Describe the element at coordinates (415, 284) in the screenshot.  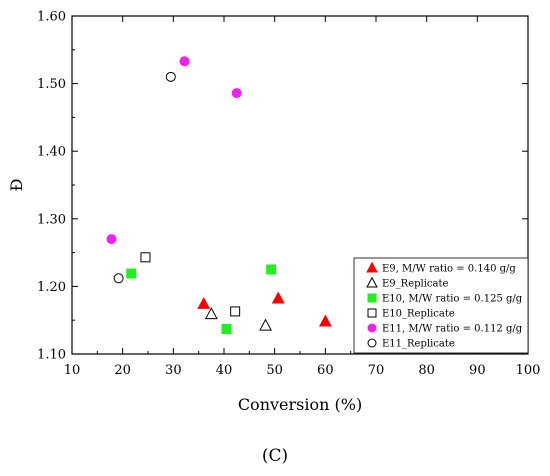
I see `legend-label: E9_Replicate` at that location.